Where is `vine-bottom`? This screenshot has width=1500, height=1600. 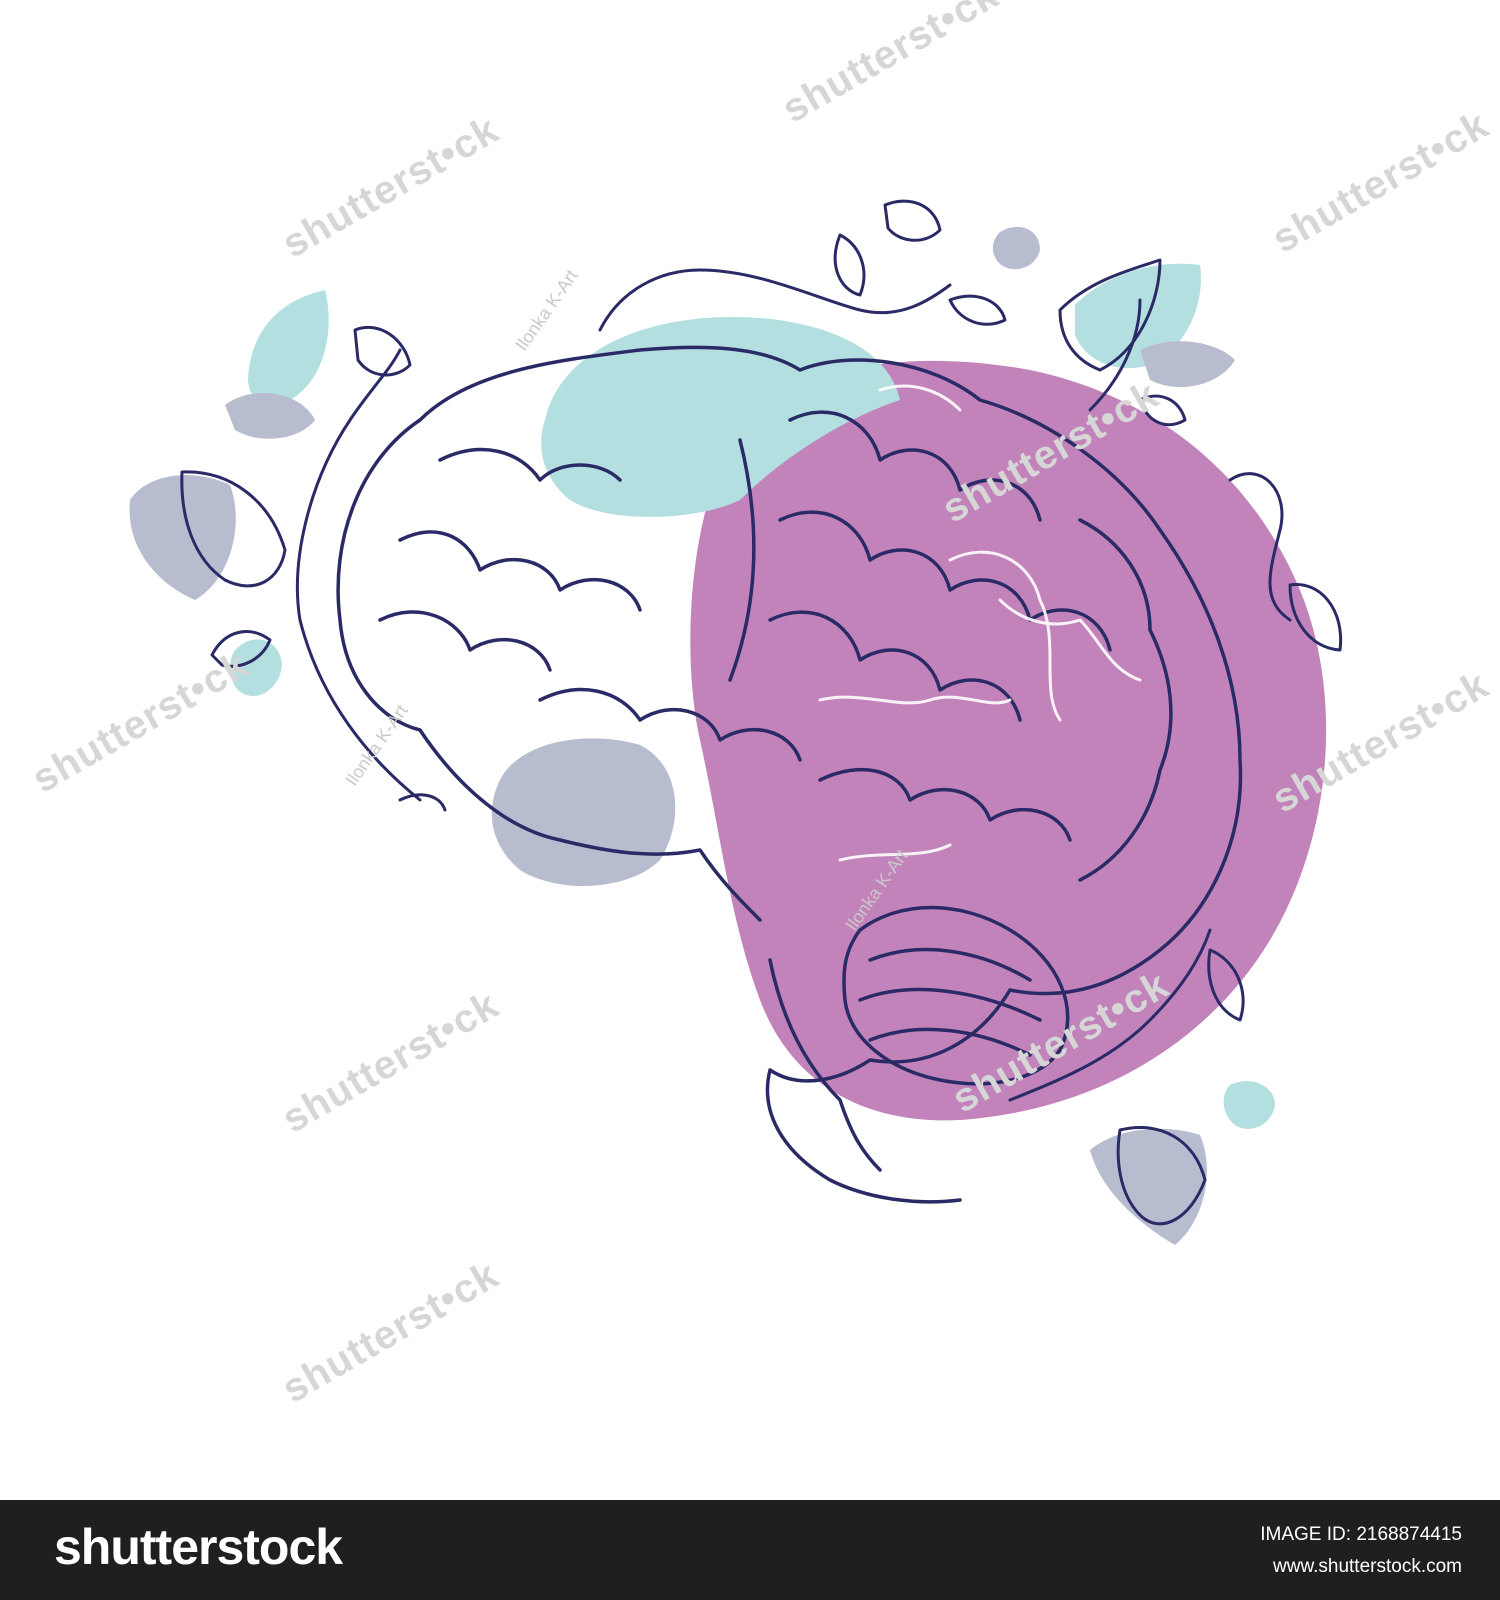 vine-bottom is located at coordinates (1110, 1015).